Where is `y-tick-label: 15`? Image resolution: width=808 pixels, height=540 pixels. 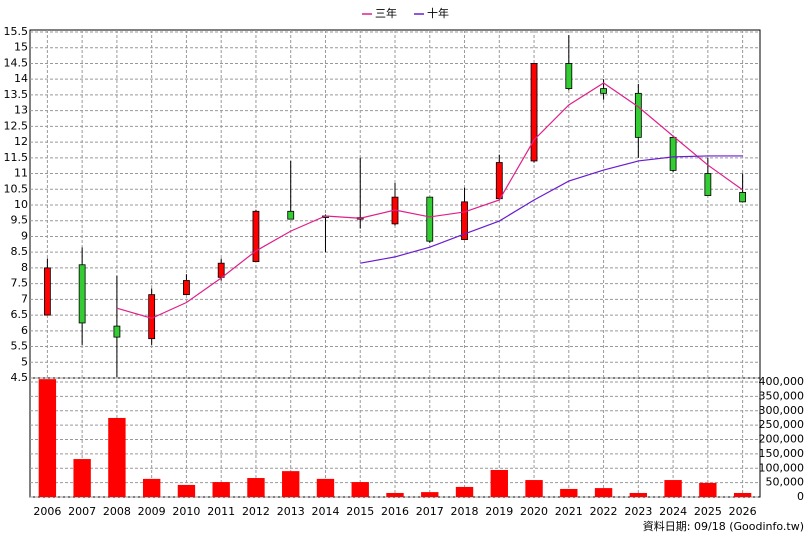 y-tick-label: 15 is located at coordinates (21, 47).